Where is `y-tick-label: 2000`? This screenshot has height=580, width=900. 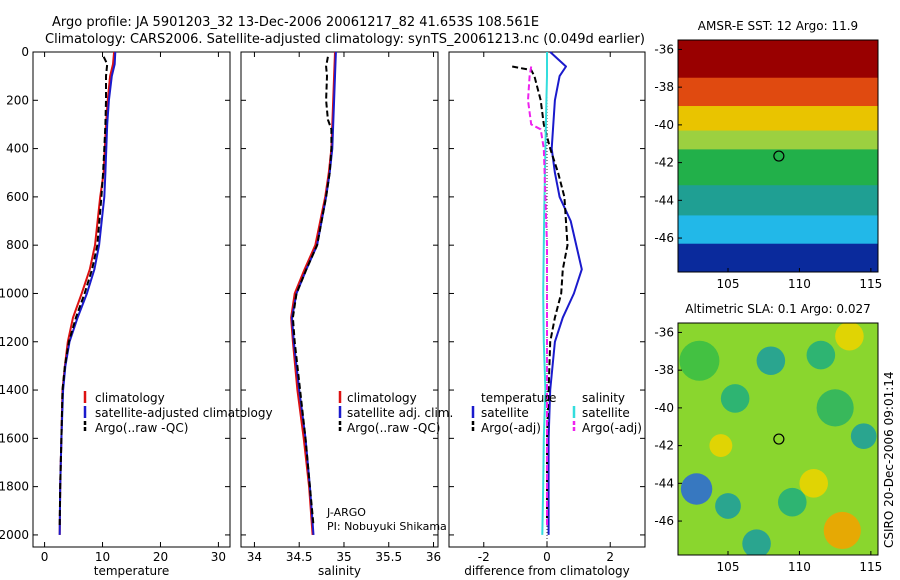
y-tick-label: 2000 is located at coordinates (14, 535).